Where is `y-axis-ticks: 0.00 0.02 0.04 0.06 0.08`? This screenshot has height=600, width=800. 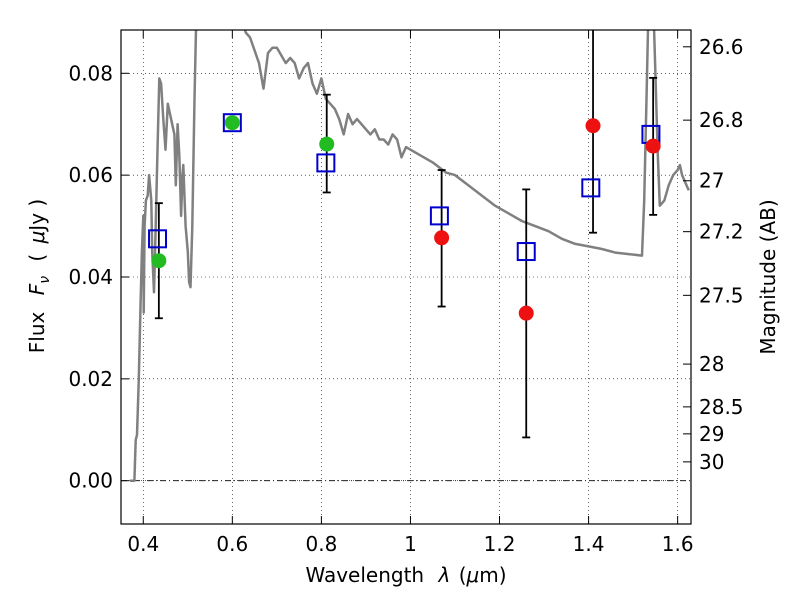 y-axis-ticks: 0.00 0.02 0.04 0.06 0.08 is located at coordinates (98, 277).